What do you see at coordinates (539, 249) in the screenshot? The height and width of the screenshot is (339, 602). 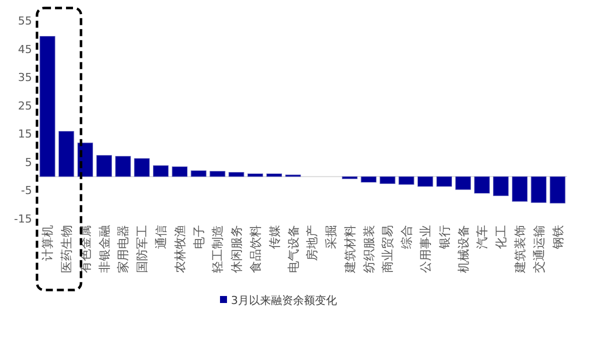 I see `x-tick-label: 交通运输` at bounding box center [539, 249].